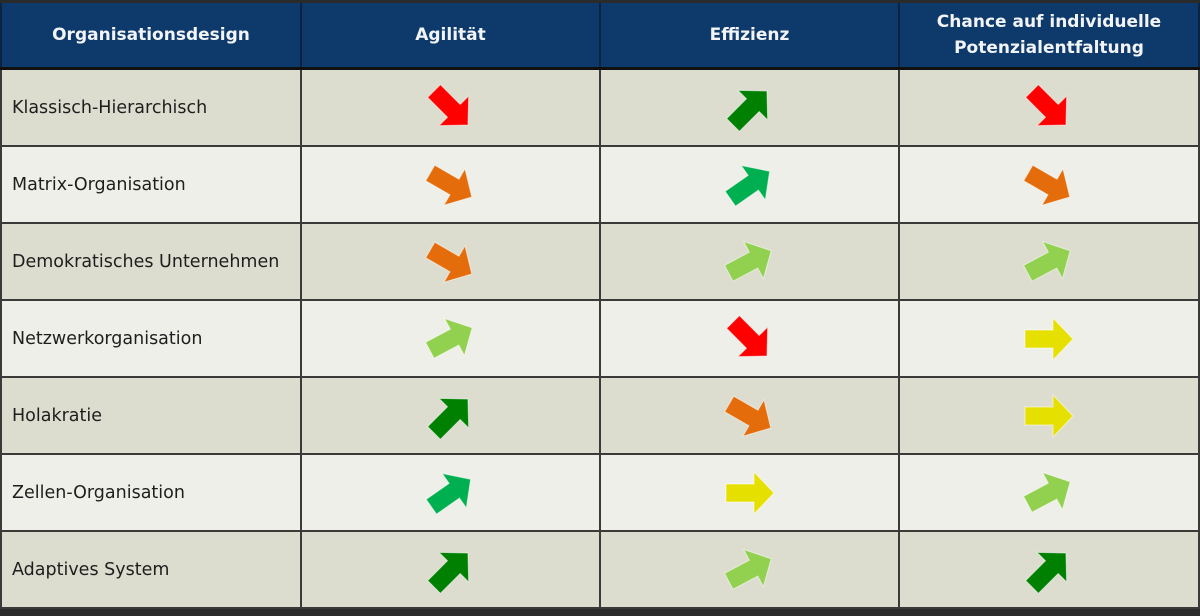 This screenshot has width=1200, height=616. Describe the element at coordinates (151, 261) in the screenshot. I see `row-label: Demokratisches Unternehmen` at that location.